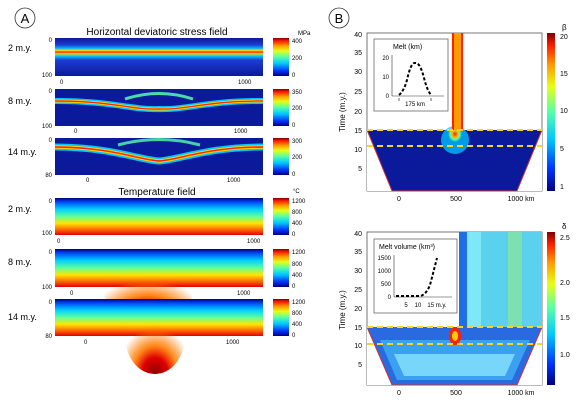 The height and width of the screenshot is (407, 580). What do you see at coordinates (463, 279) in the screenshot?
I see `delta-column-edge` at bounding box center [463, 279].